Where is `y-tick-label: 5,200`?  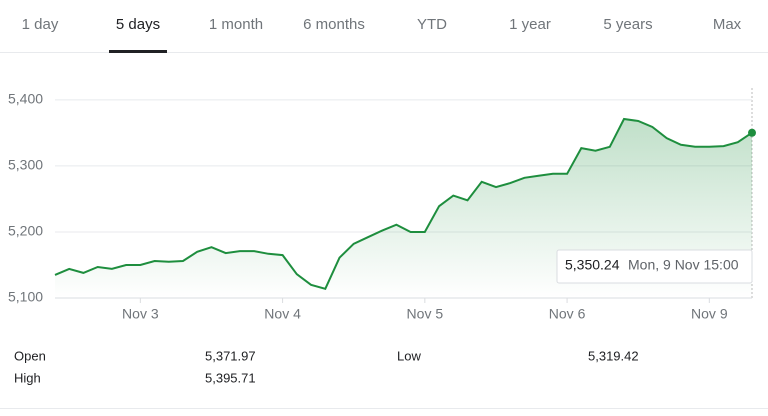 y-tick-label: 5,200 is located at coordinates (25, 231).